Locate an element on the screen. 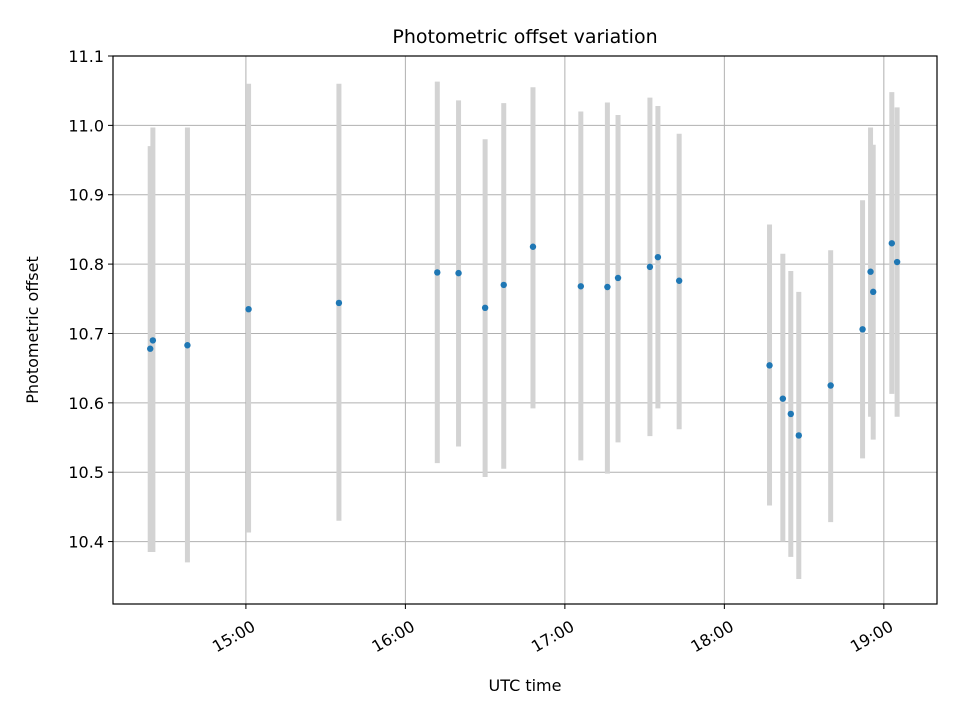 This screenshot has height=720, width=960. y-tick-label: 10.9 is located at coordinates (86, 195).